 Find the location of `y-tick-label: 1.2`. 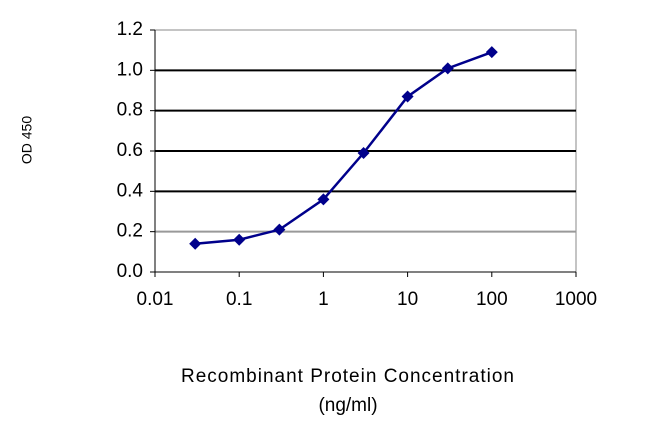

y-tick-label: 1.2 is located at coordinates (130, 29).